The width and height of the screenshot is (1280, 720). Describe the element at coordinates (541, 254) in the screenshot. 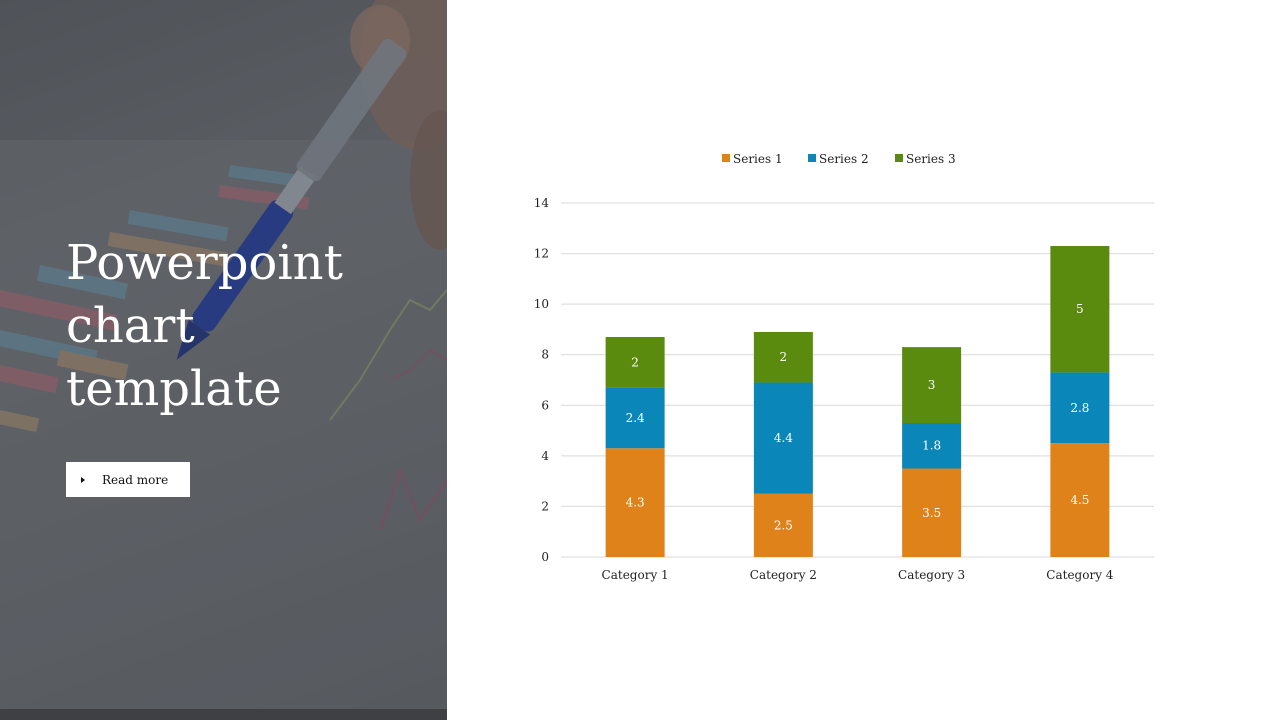

I see `y-tick-label: 12` at that location.